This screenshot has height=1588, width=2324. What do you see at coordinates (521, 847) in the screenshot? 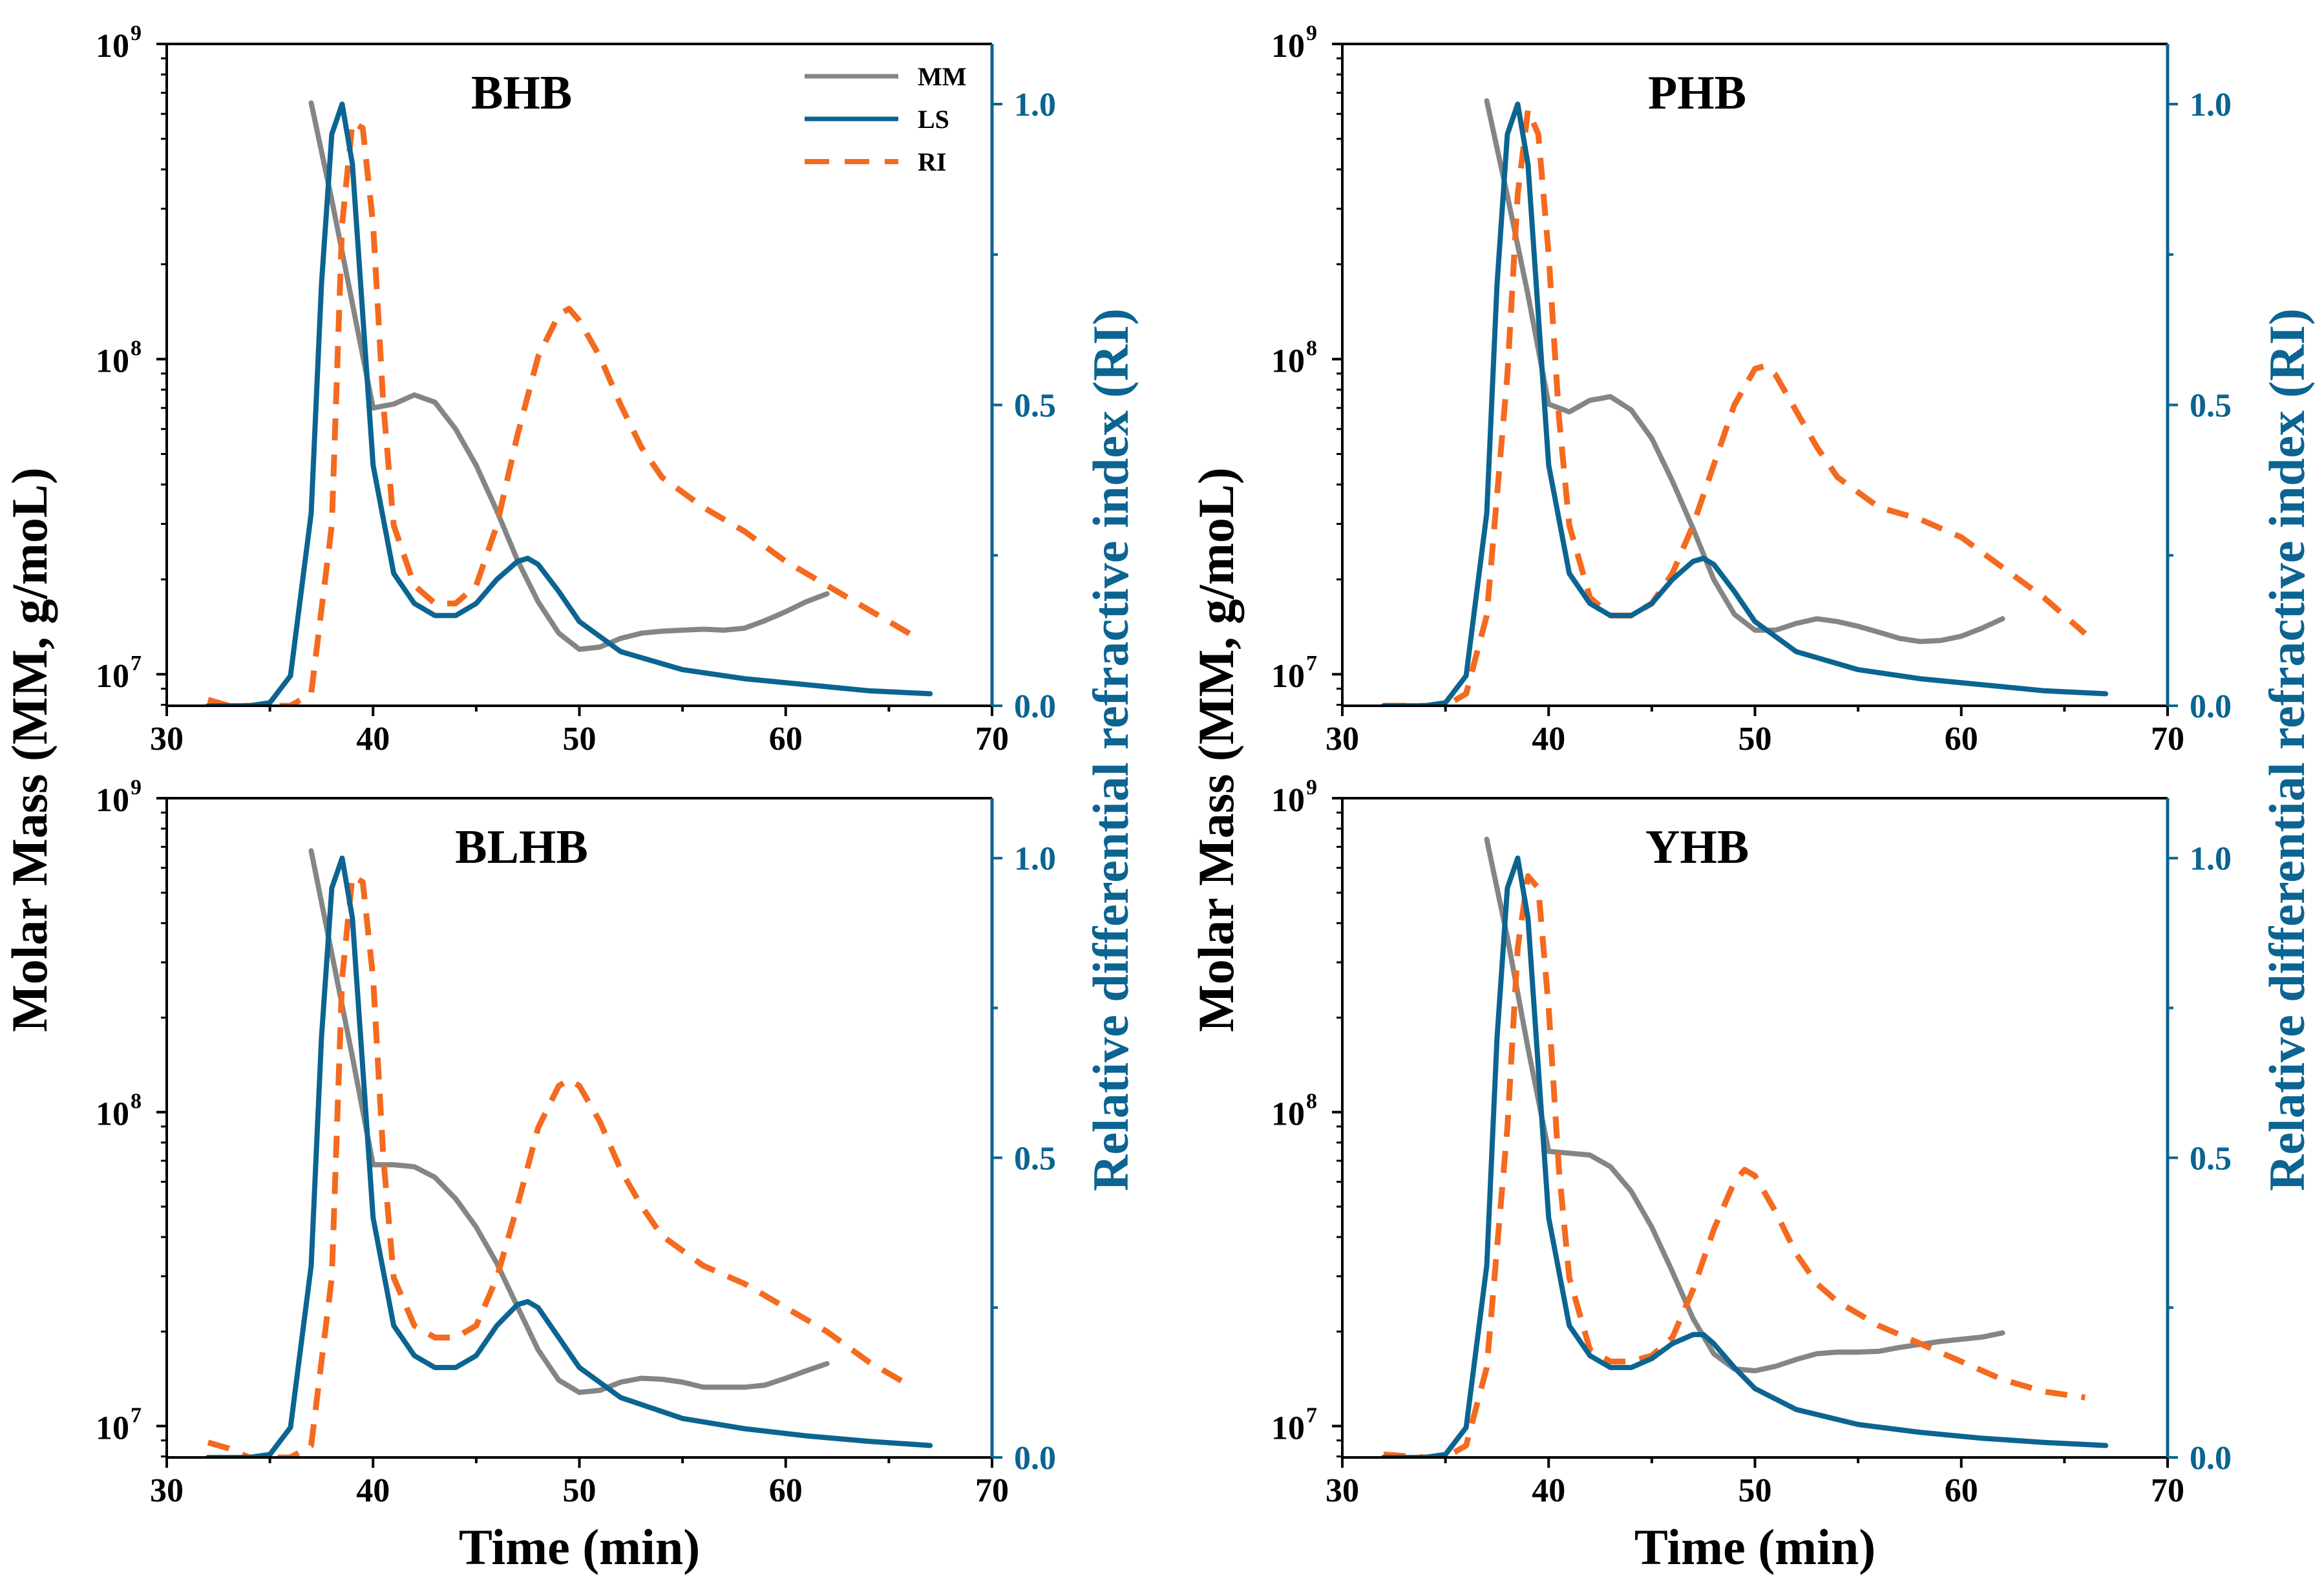
I see `panel-title: BLHB` at bounding box center [521, 847].